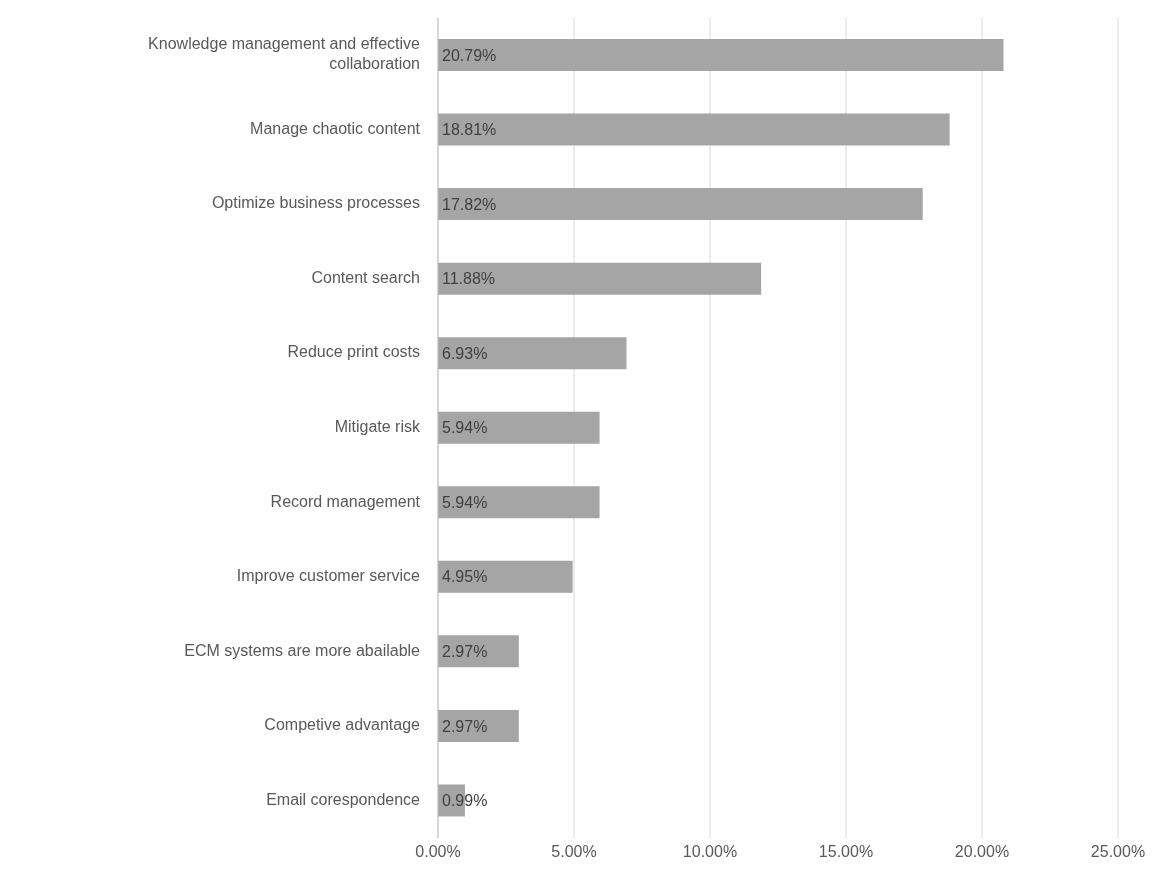  I want to click on data-label: 18.81%, so click(469, 130).